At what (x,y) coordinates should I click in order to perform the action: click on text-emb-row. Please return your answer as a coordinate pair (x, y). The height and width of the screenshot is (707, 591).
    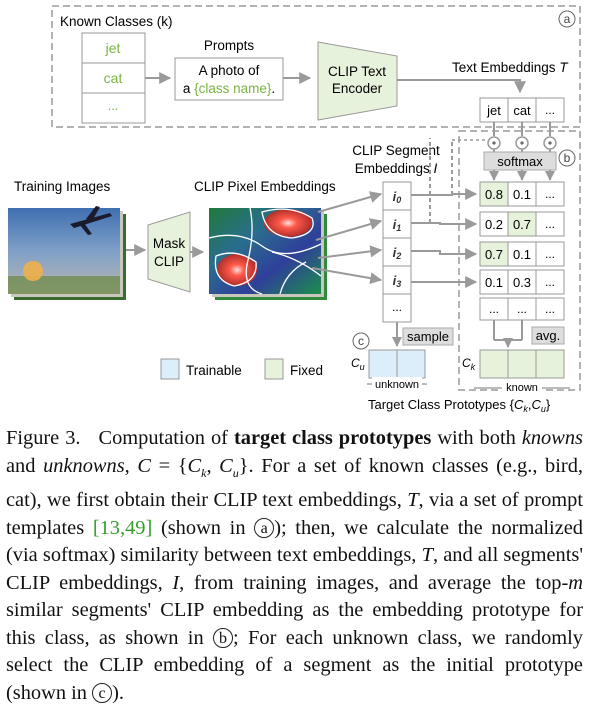
    Looking at the image, I should click on (522, 110).